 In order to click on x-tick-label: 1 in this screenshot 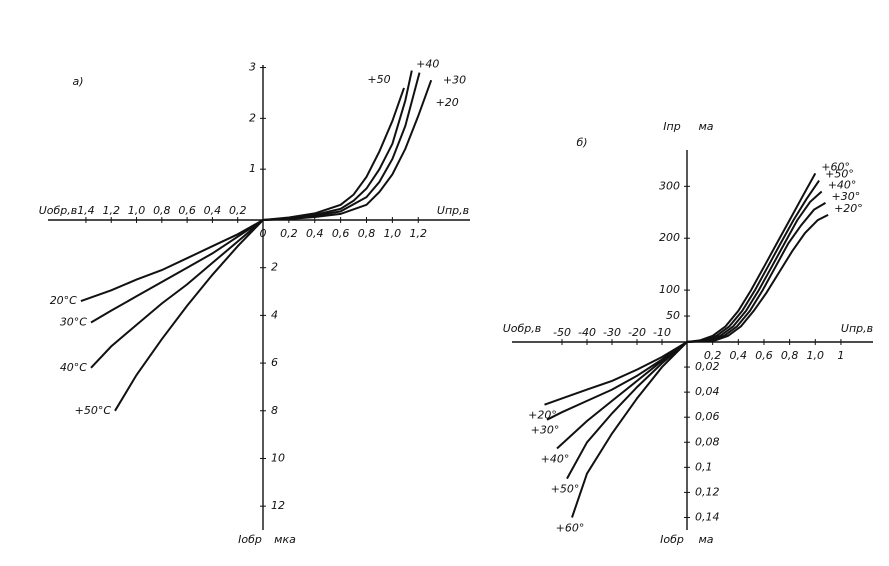, I will do `click(840, 355)`.